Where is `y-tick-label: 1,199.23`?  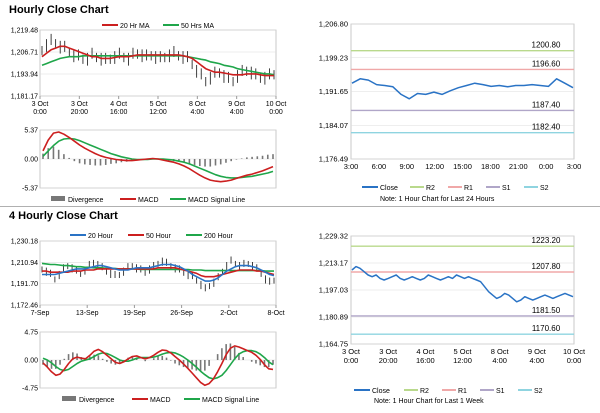
y-tick-label: 1,199.23 is located at coordinates (333, 57).